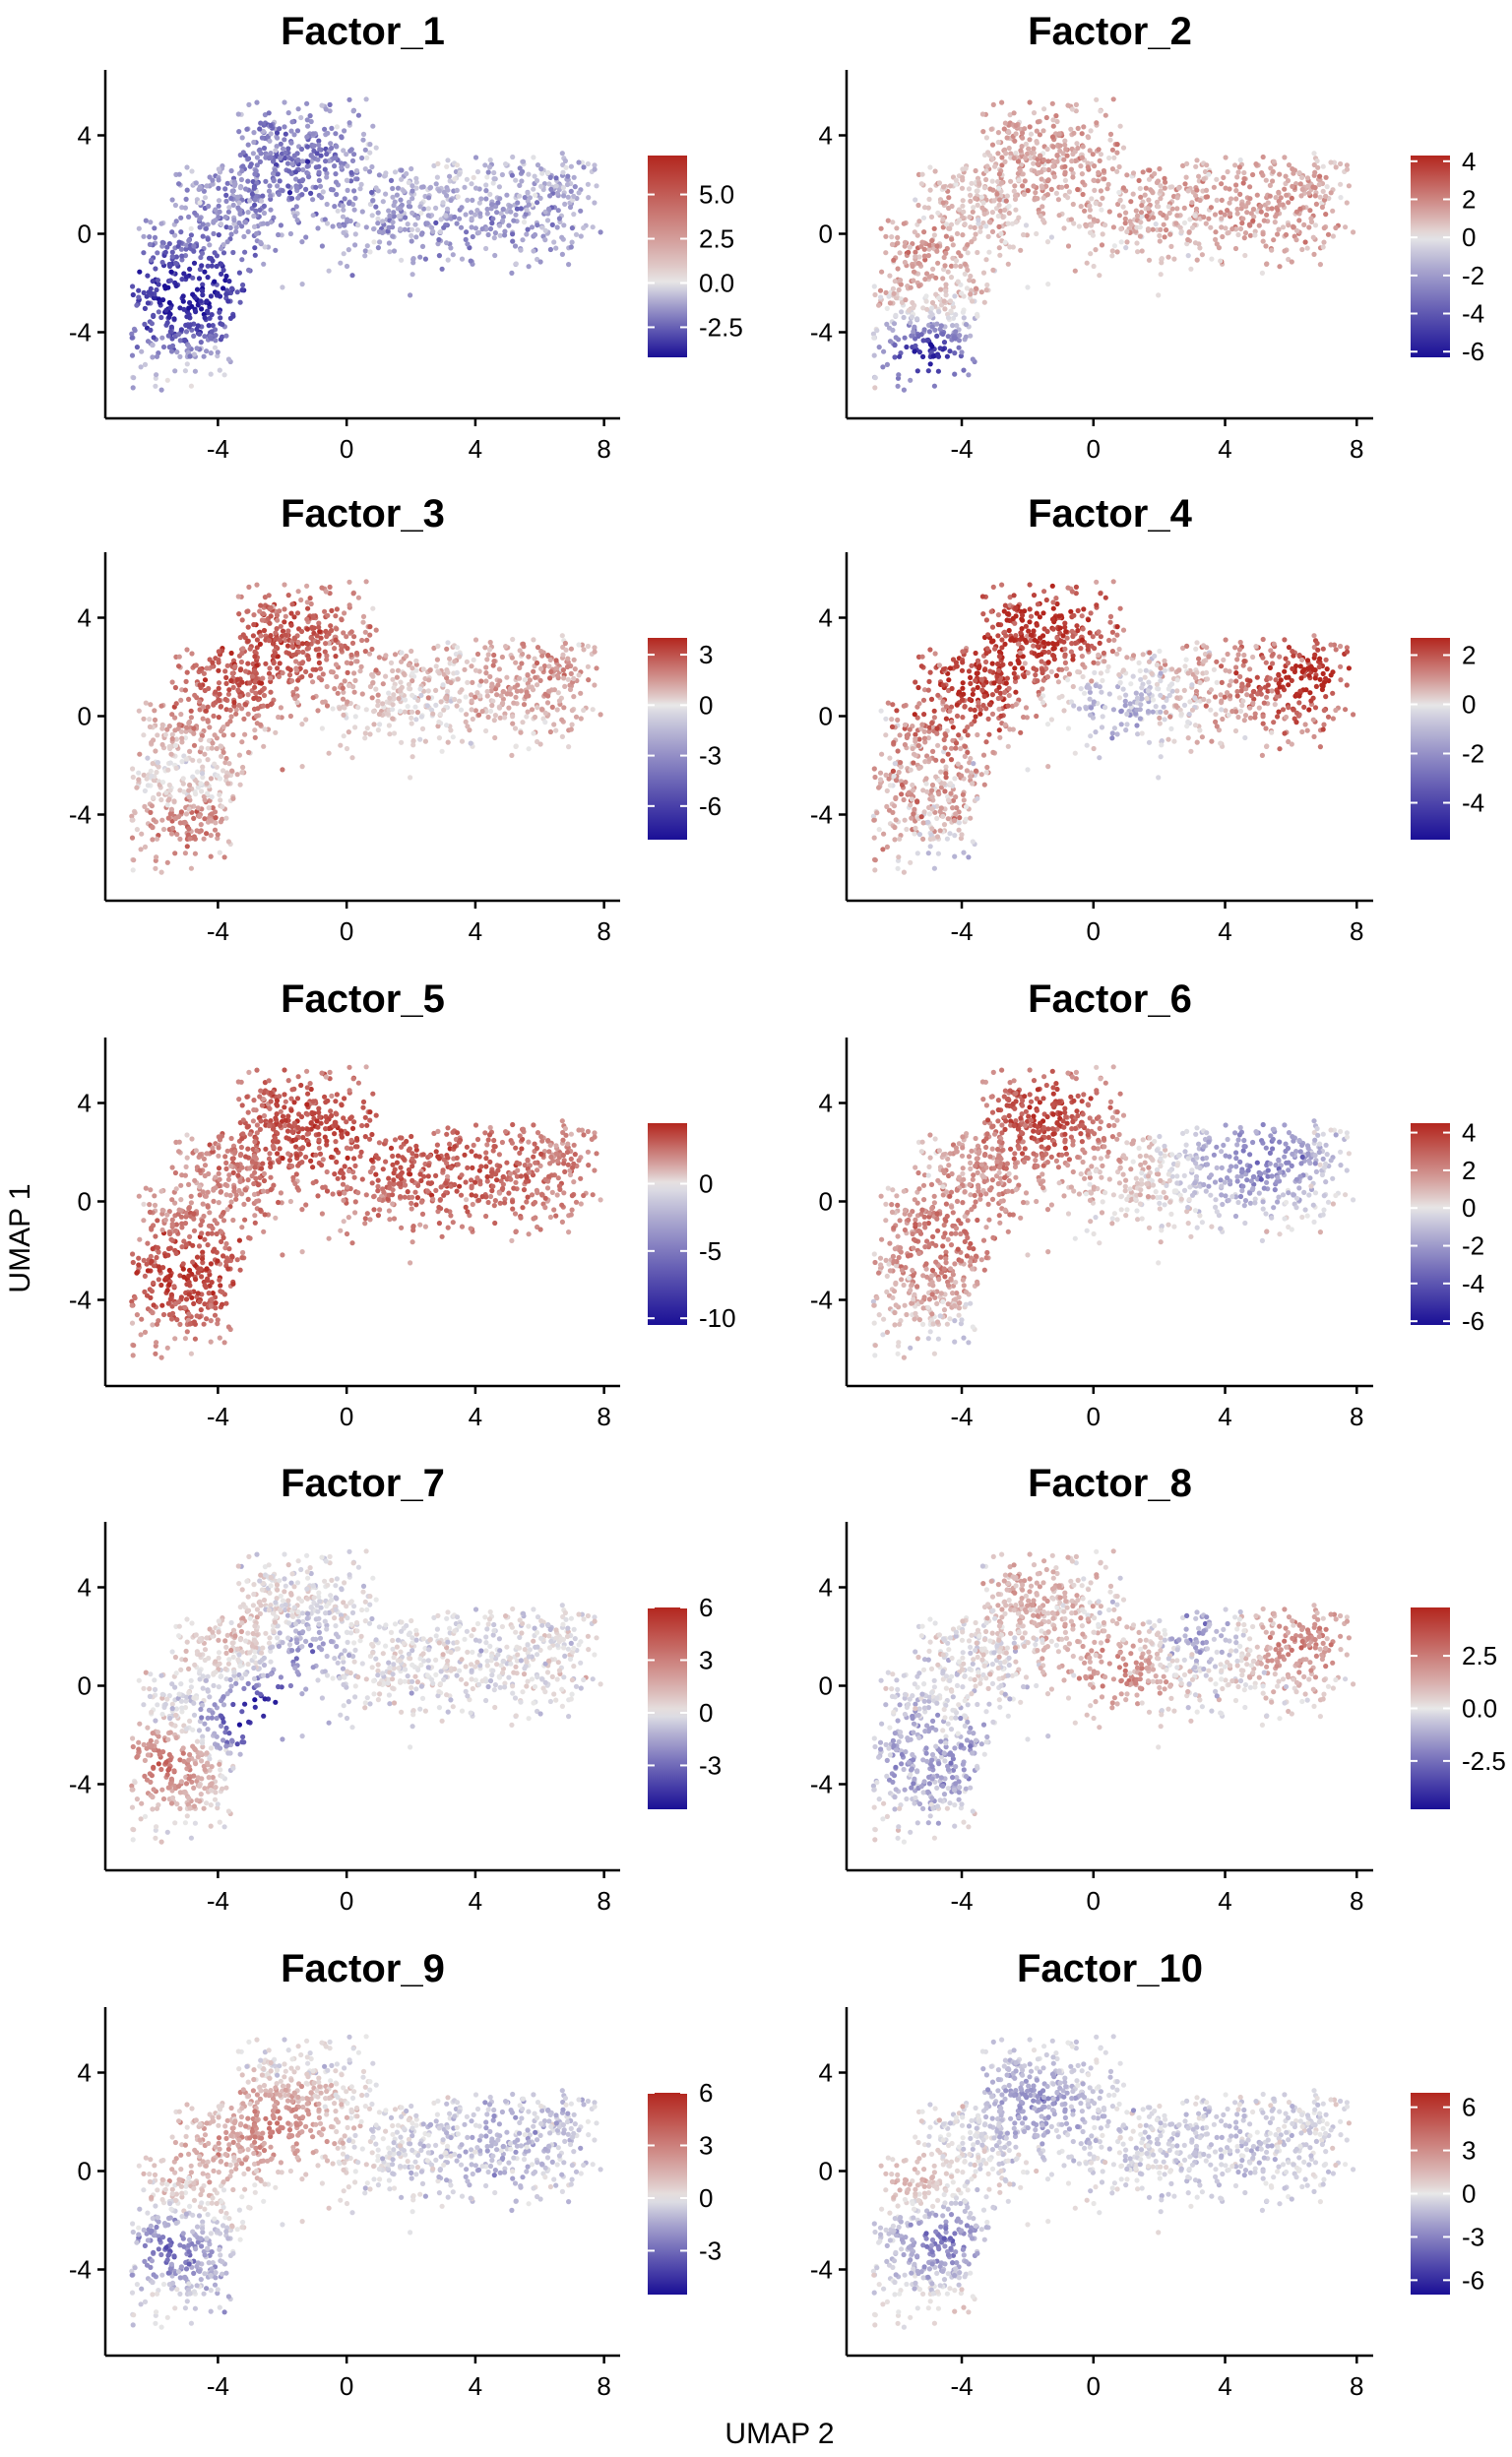  Describe the element at coordinates (218, 931) in the screenshot. I see `x-tick-label: -4` at that location.